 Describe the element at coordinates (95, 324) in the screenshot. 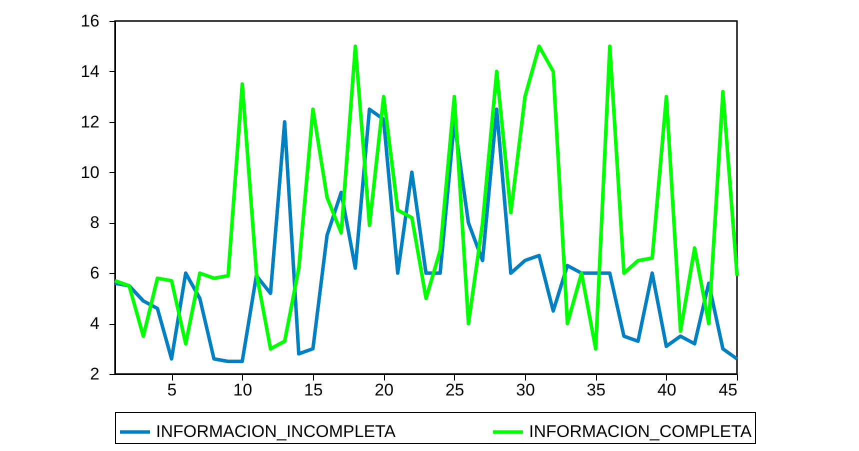

I see `y-tick-label: 4` at that location.